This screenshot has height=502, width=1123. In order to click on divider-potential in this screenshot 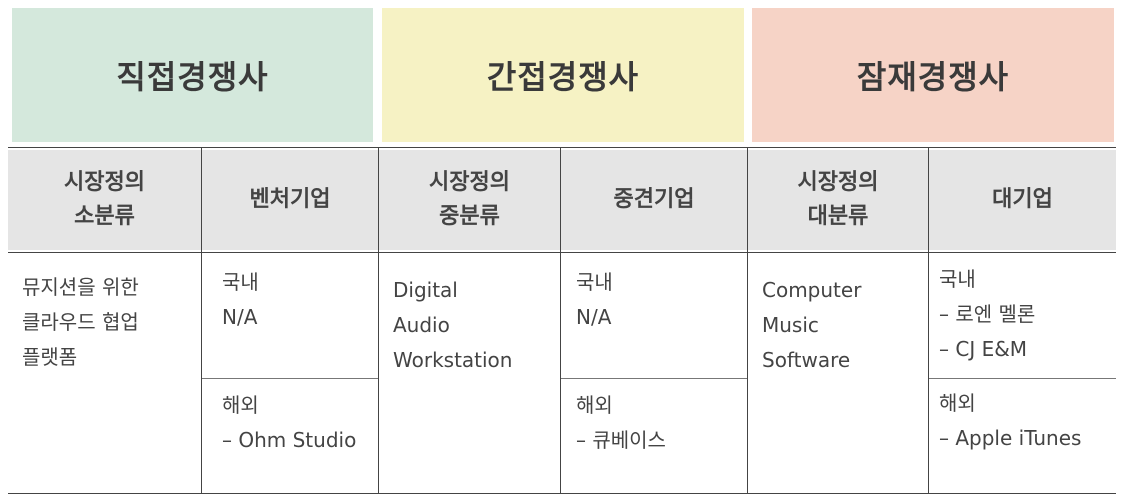, I will do `click(1022, 378)`.